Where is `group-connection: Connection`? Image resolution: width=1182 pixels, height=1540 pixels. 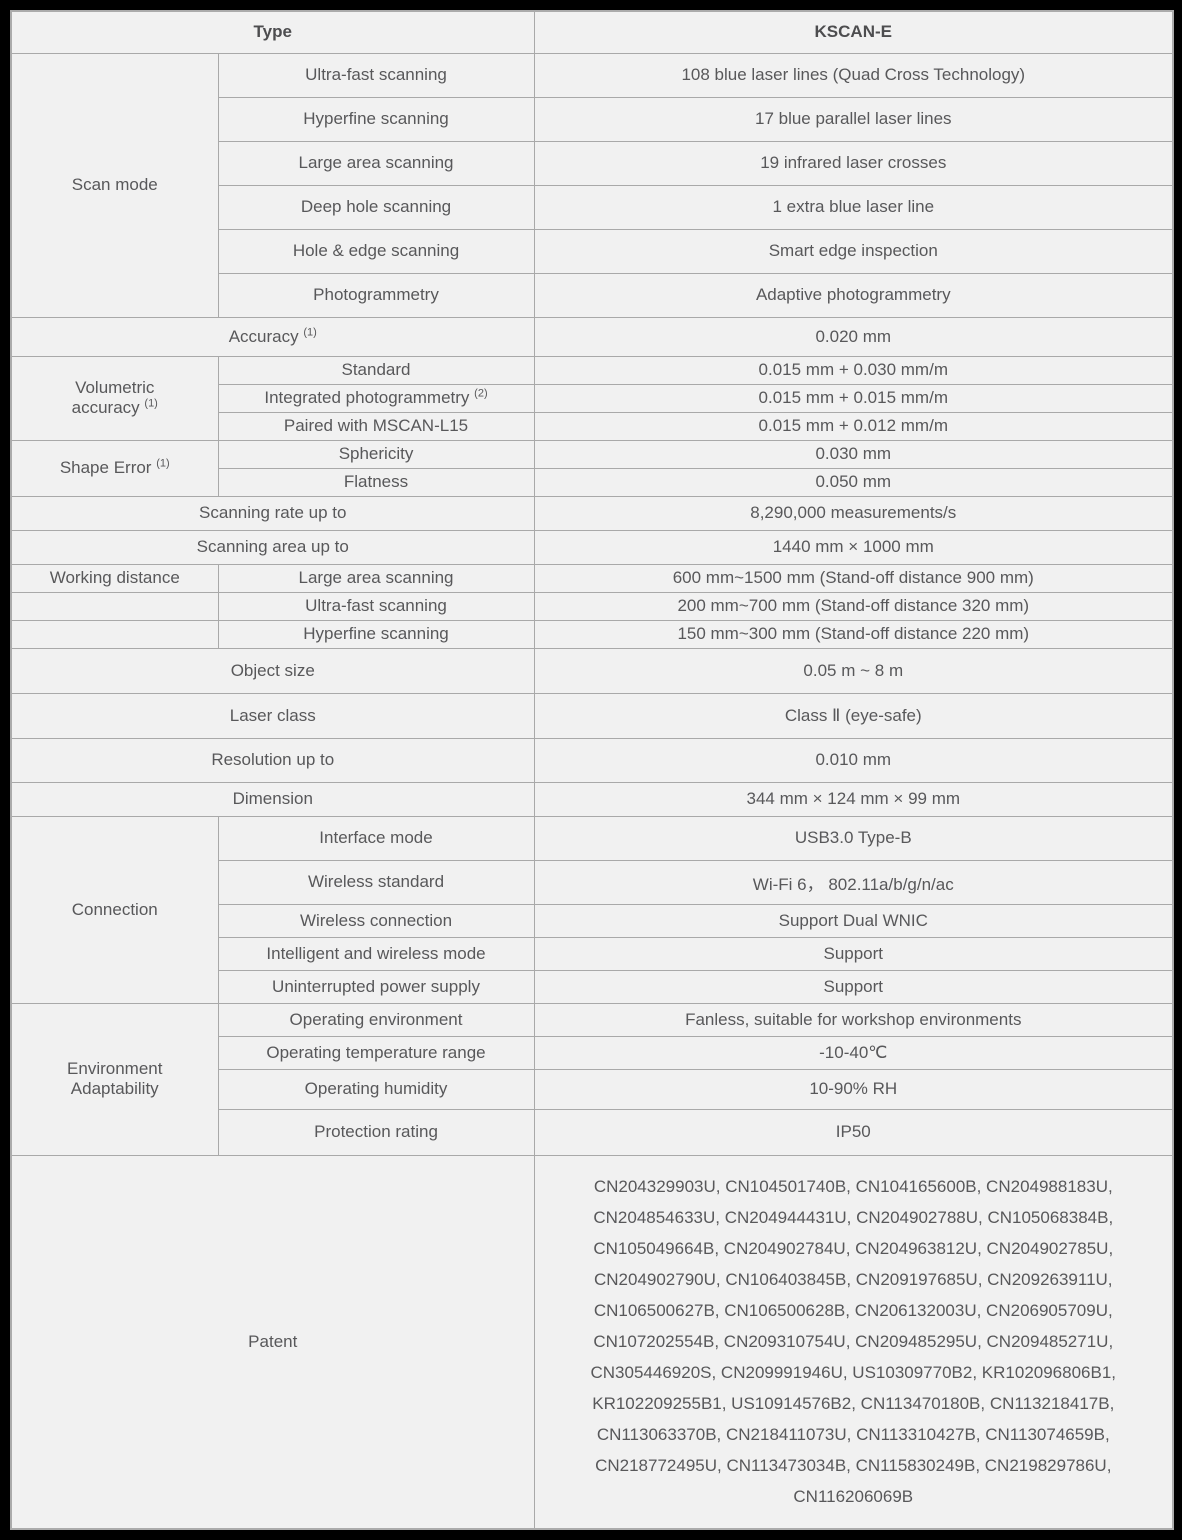
group-connection: Connection is located at coordinates (114, 909).